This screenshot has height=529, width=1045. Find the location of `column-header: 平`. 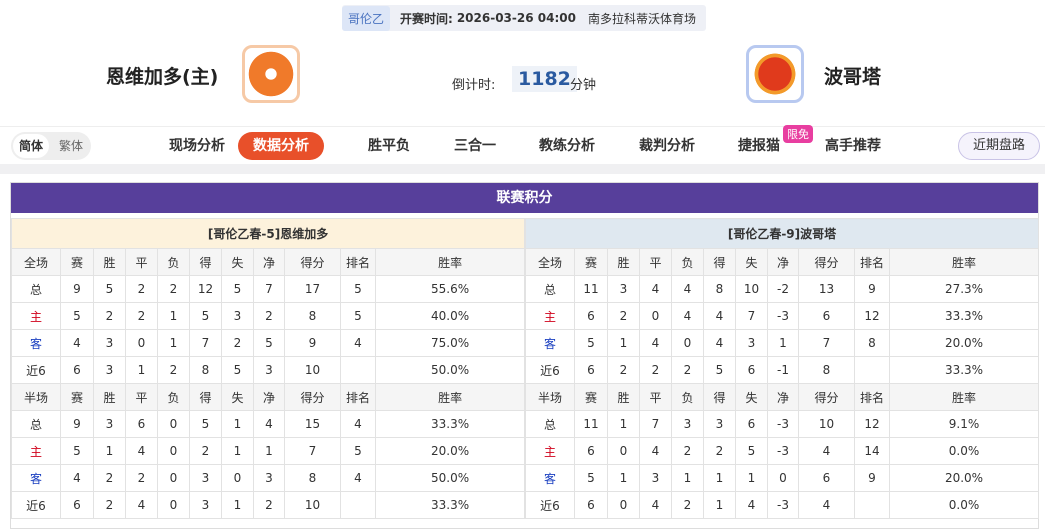

column-header: 平 is located at coordinates (655, 262).